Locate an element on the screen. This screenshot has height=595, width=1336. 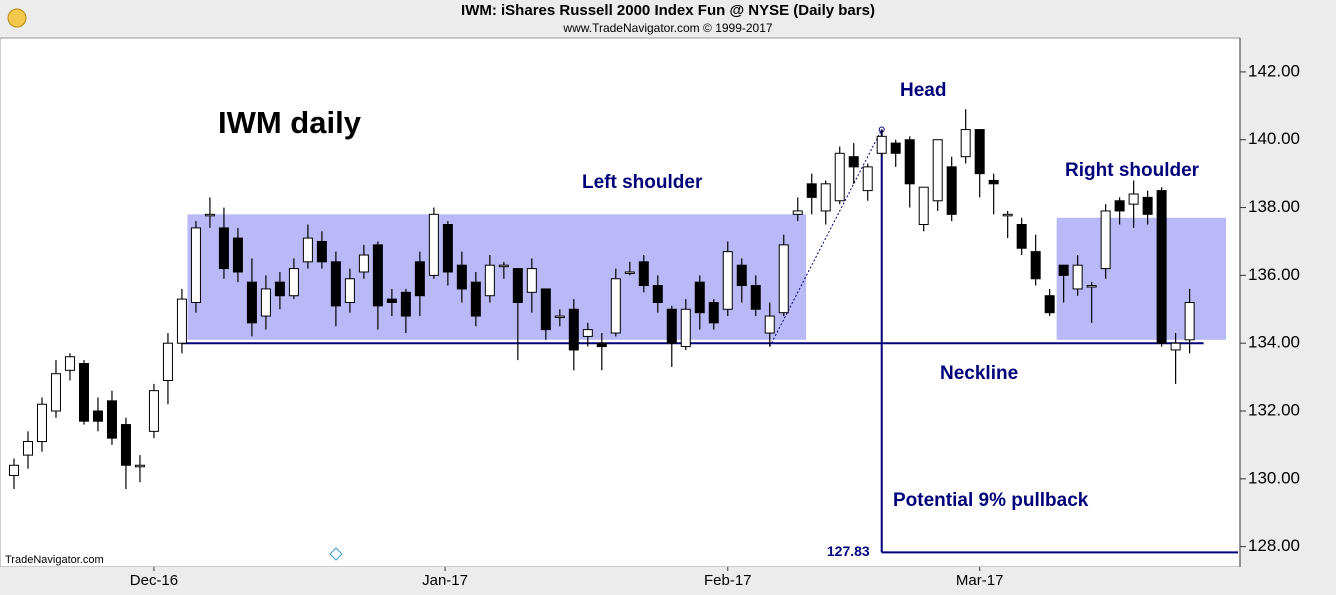
y-tick-label: 128.00 is located at coordinates (1274, 545).